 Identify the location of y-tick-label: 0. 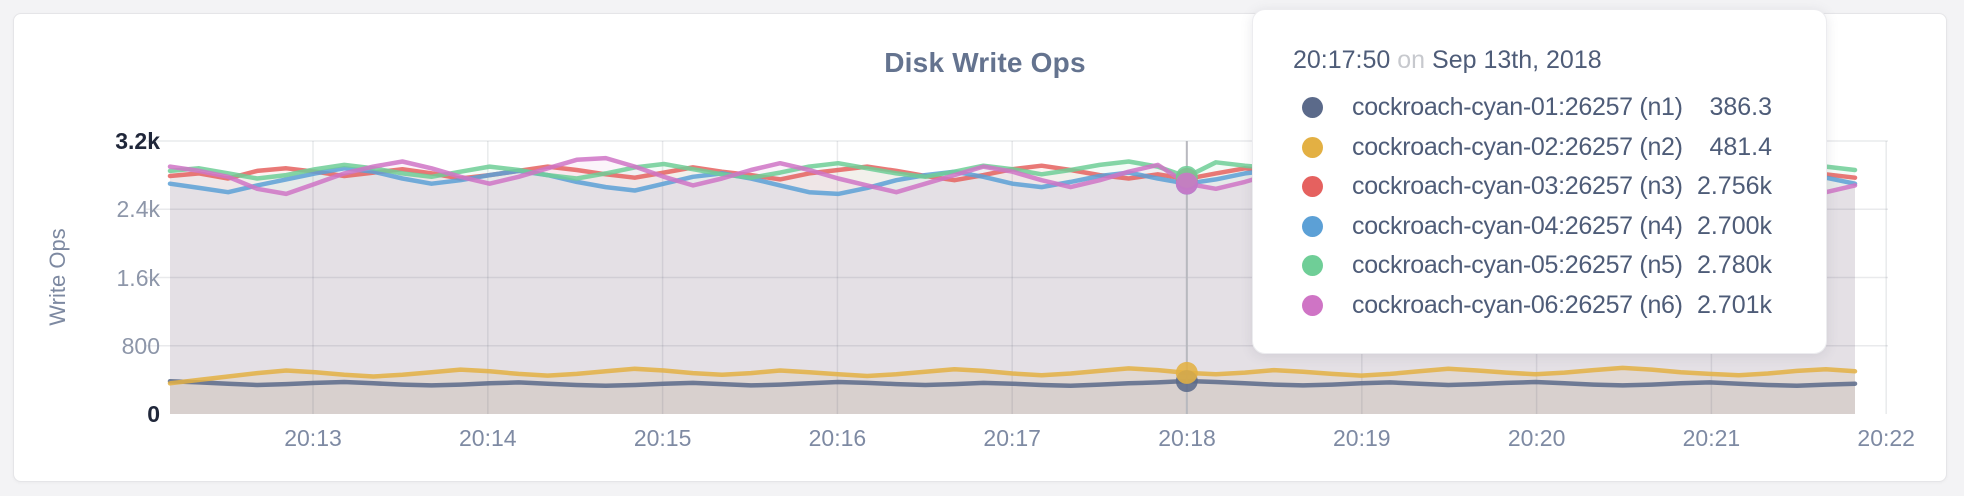
(153, 414).